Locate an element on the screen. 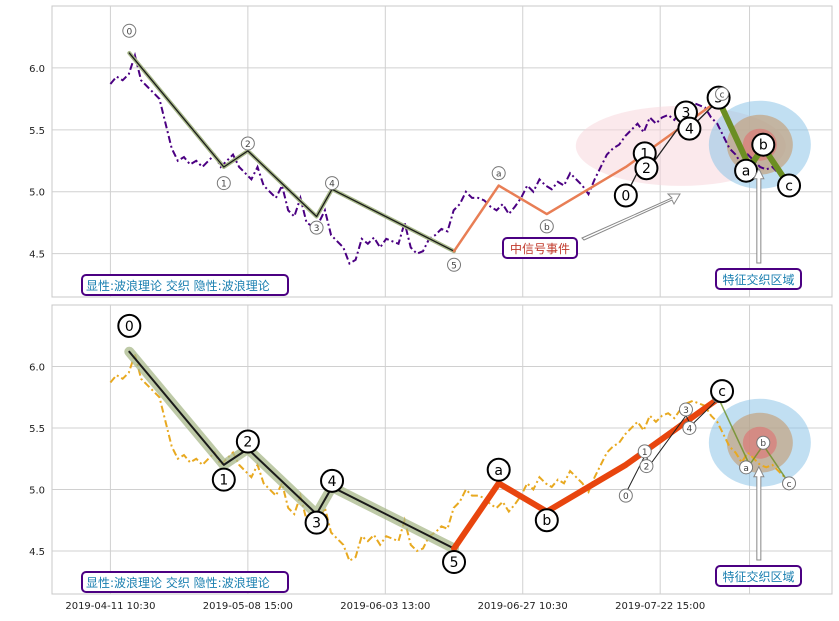 This screenshot has width=839, height=621. x-tick-label: 2019-06-03 13:00 is located at coordinates (385, 606).